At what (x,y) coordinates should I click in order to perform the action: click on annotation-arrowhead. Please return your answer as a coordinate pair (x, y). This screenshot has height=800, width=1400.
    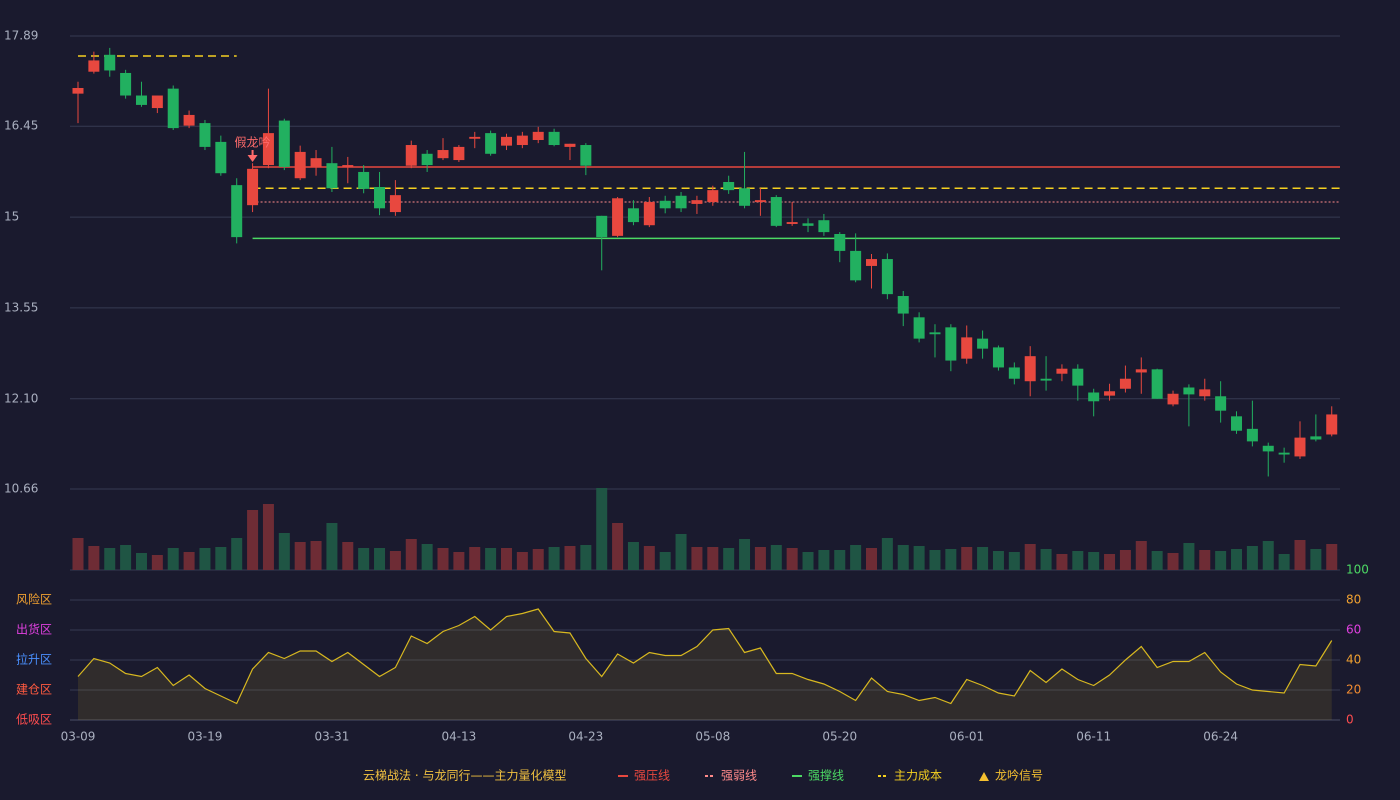
    Looking at the image, I should click on (252, 158).